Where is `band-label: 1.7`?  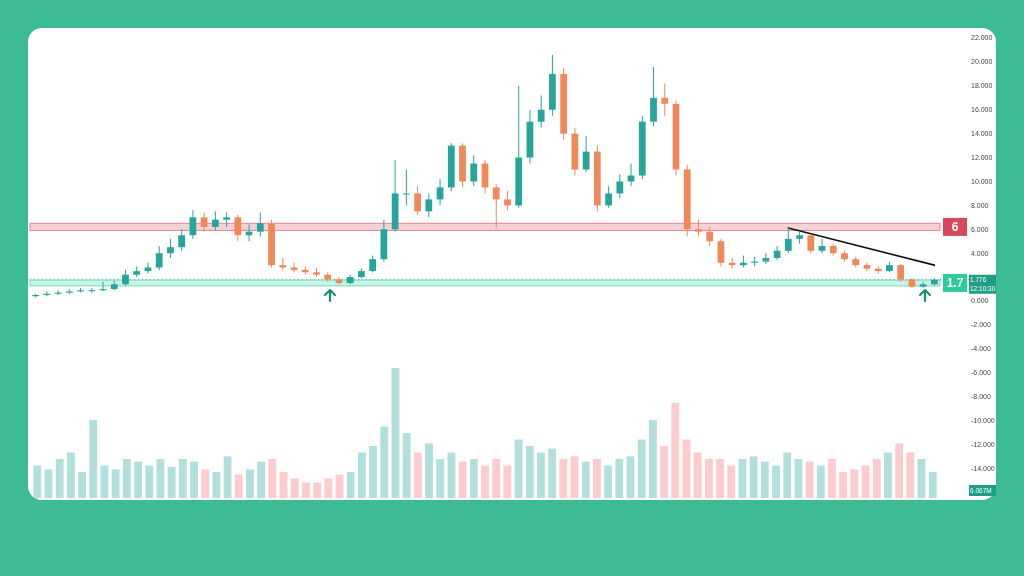 band-label: 1.7 is located at coordinates (955, 283).